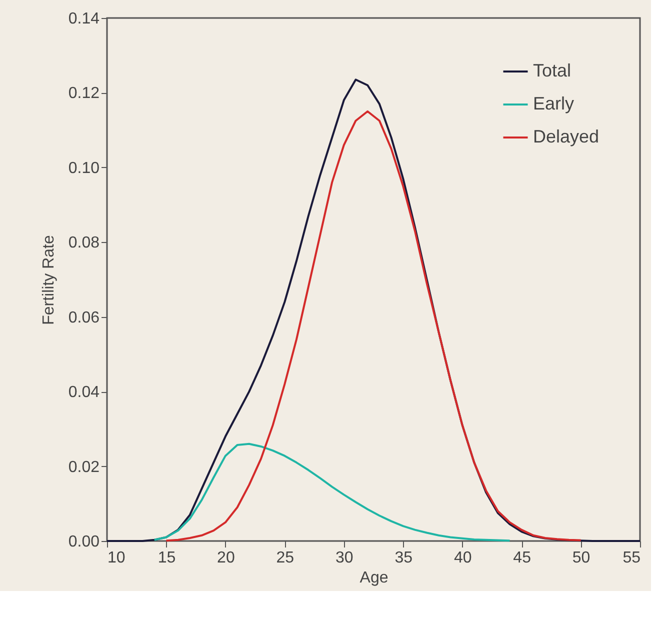 Image resolution: width=657 pixels, height=618 pixels. I want to click on x-tick-label: 45, so click(522, 558).